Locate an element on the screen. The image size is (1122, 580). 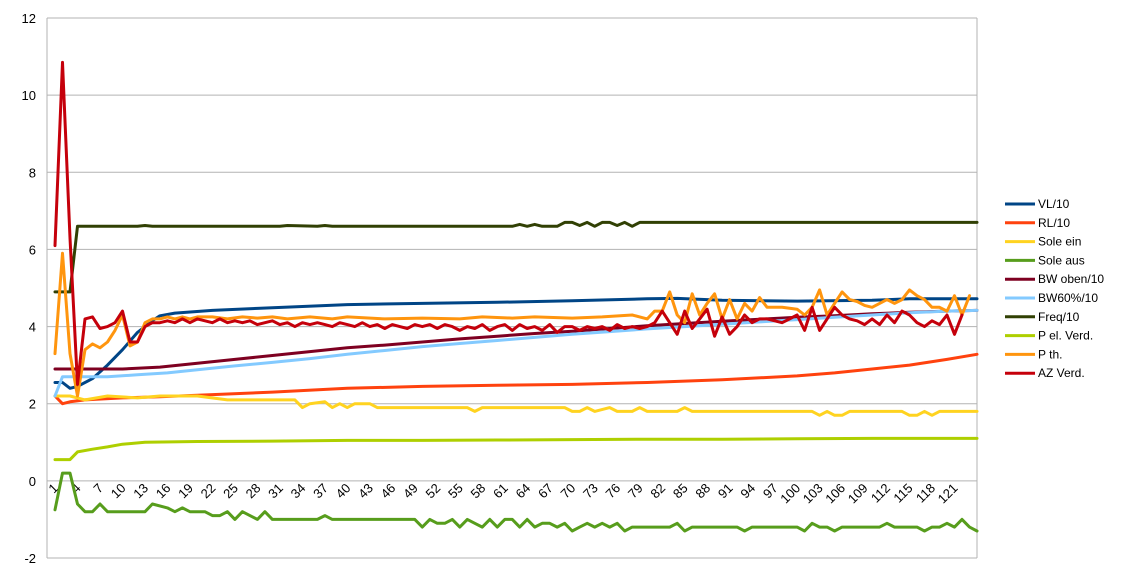
x-tick-label: 16 is located at coordinates (163, 490).